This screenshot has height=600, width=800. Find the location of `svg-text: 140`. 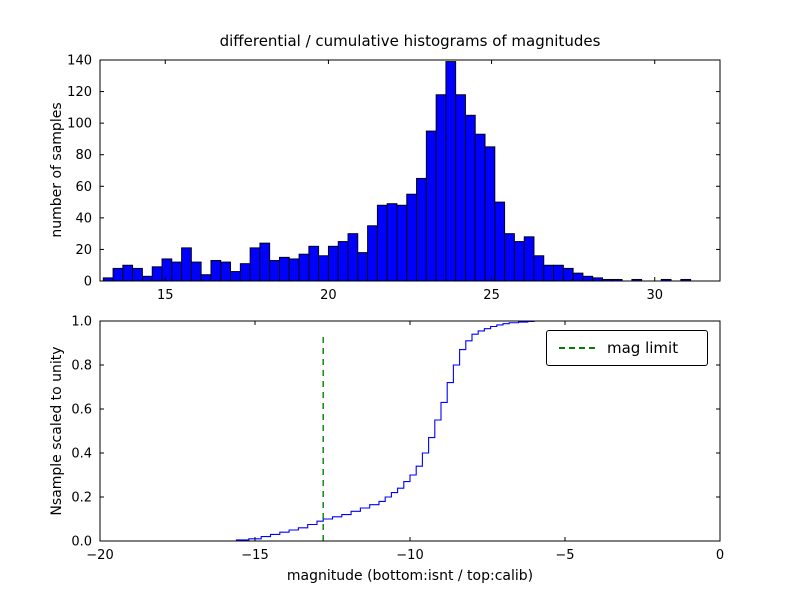

svg-text: 140 is located at coordinates (79, 61).